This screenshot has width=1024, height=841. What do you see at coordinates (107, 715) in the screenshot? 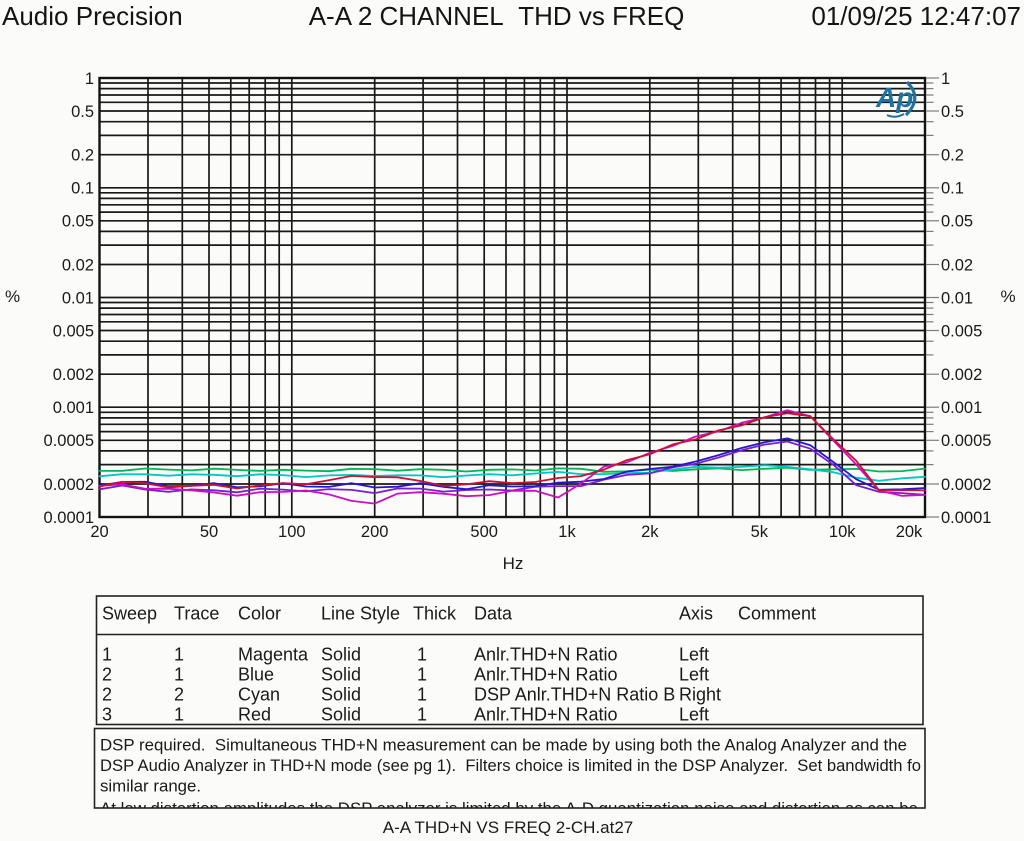
I see `svg-text: 3` at bounding box center [107, 715].